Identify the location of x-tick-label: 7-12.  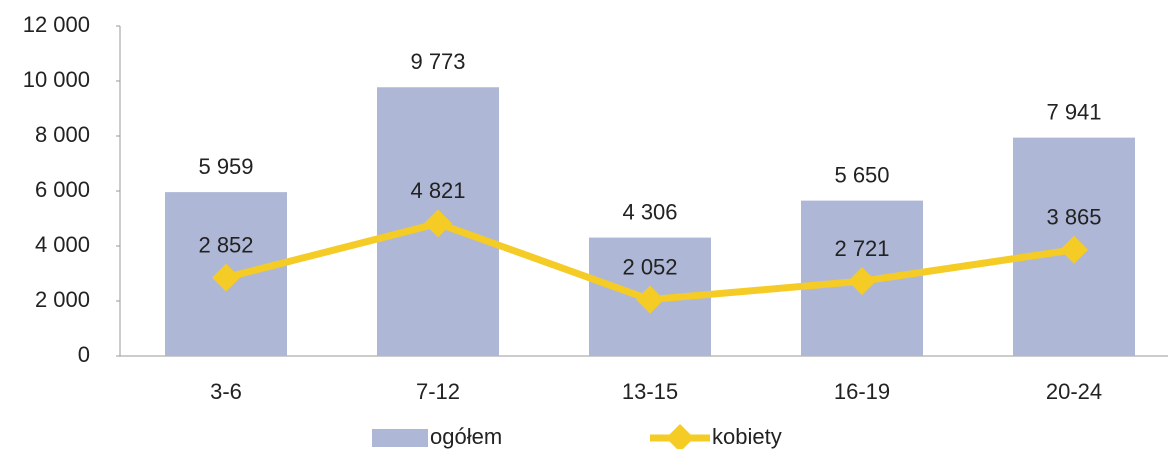
(438, 391).